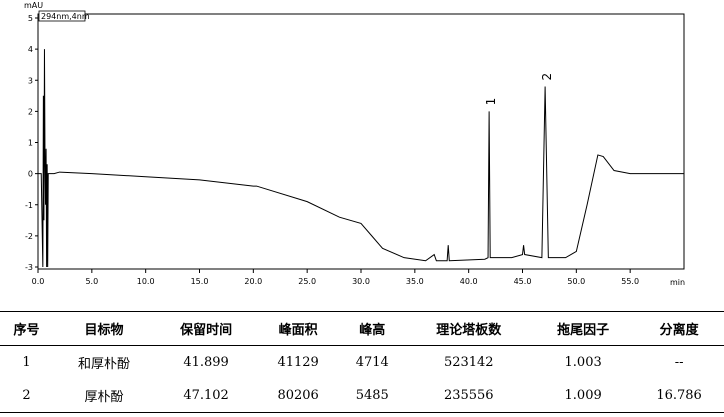 The width and height of the screenshot is (724, 417). I want to click on table-cell: 和厚朴酚, so click(103, 364).